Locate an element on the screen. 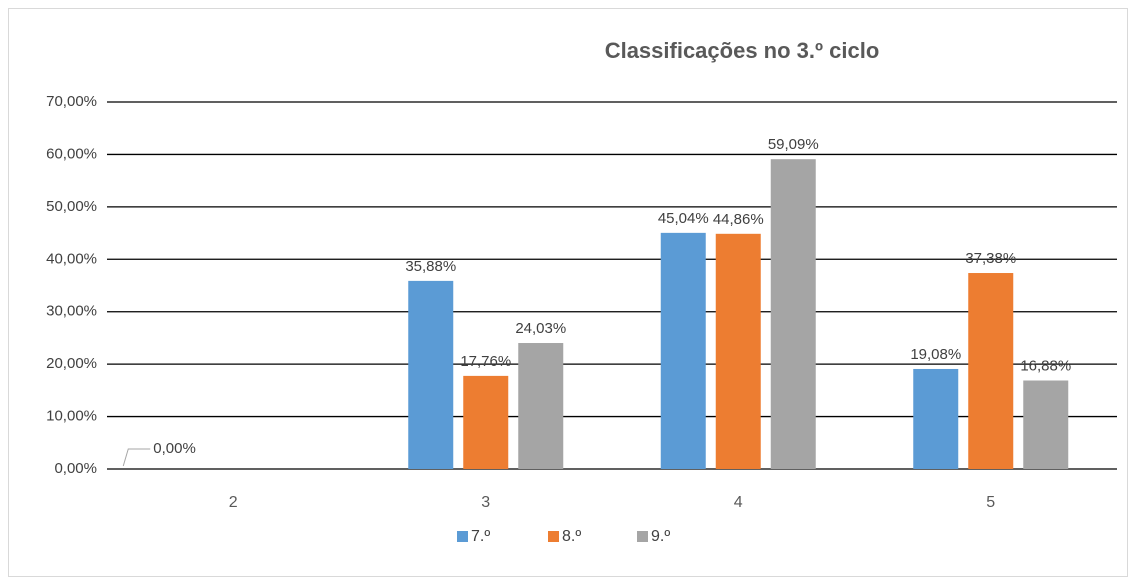  y-tick-label: 60,00% is located at coordinates (71, 153).